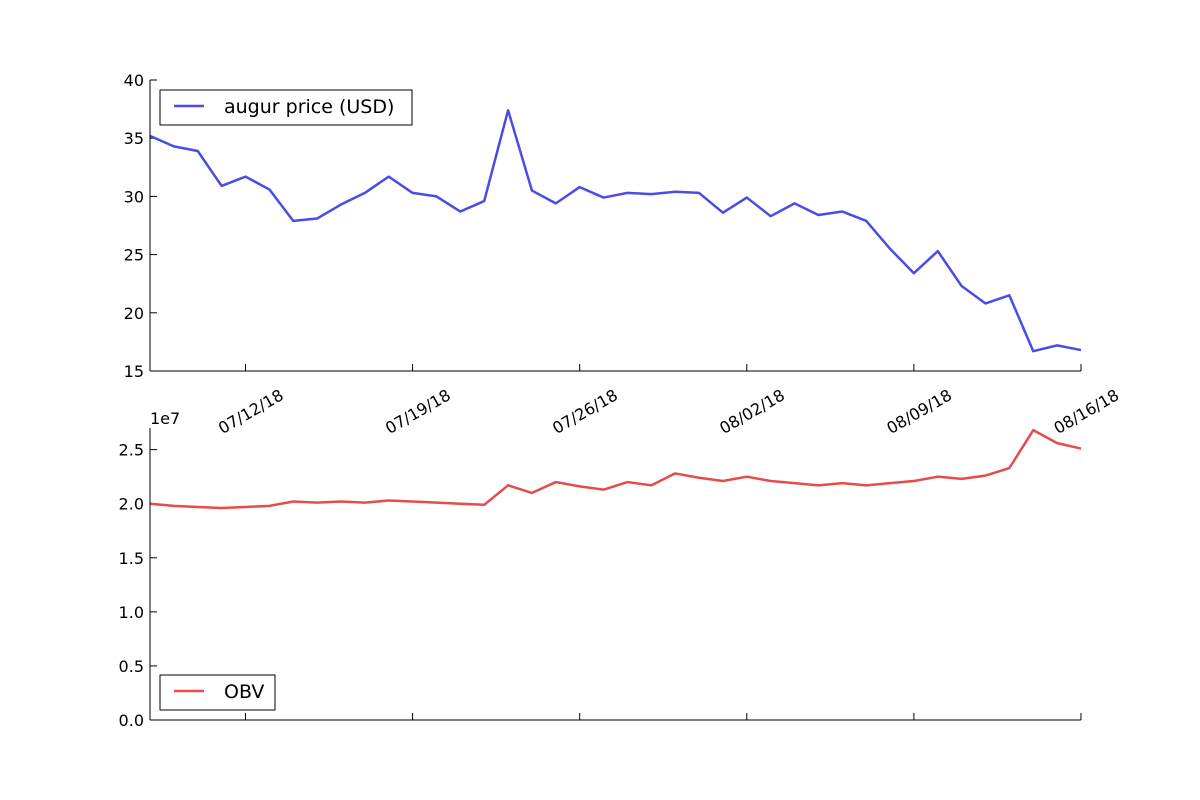 This screenshot has height=800, width=1200. What do you see at coordinates (131, 585) in the screenshot?
I see `obv-y-tick-labels: 0.0 0.5 1.0 1.5 2.0 2.5` at bounding box center [131, 585].